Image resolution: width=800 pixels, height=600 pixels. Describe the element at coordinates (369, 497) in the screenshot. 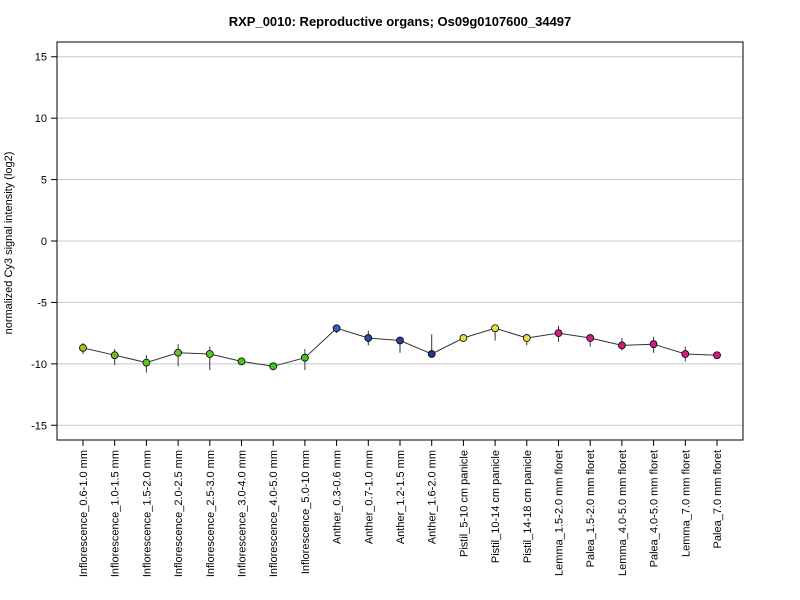

I see `x-tick-label: Anther_0.7-1.0 mm` at that location.